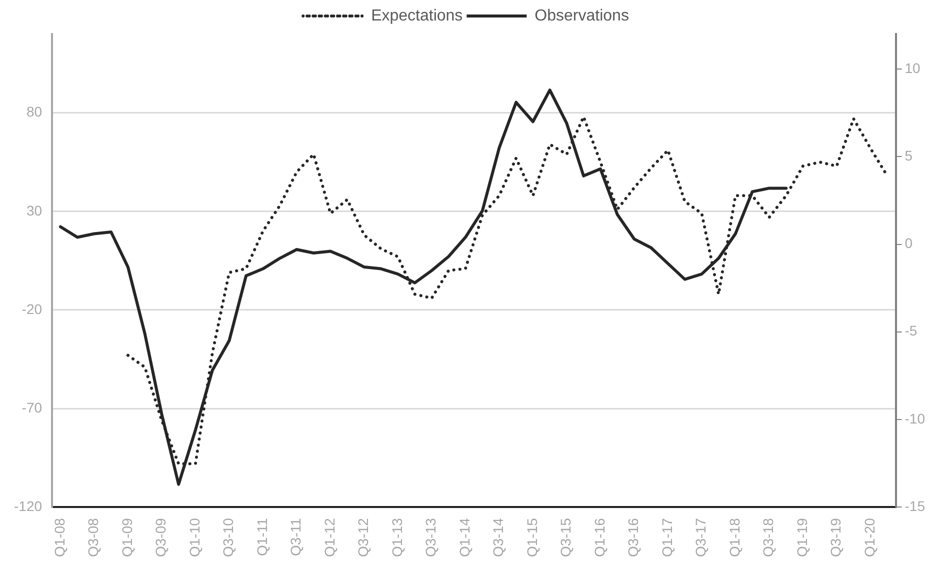  I want to click on x-tick-label: Q3-17, so click(700, 538).